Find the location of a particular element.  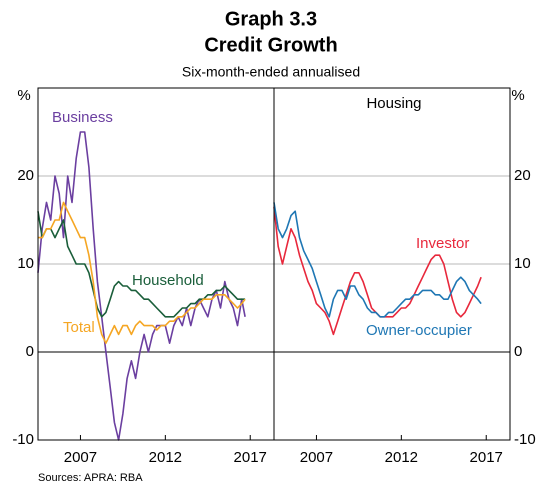

chart-title: Graph 3.3 is located at coordinates (271, 19).